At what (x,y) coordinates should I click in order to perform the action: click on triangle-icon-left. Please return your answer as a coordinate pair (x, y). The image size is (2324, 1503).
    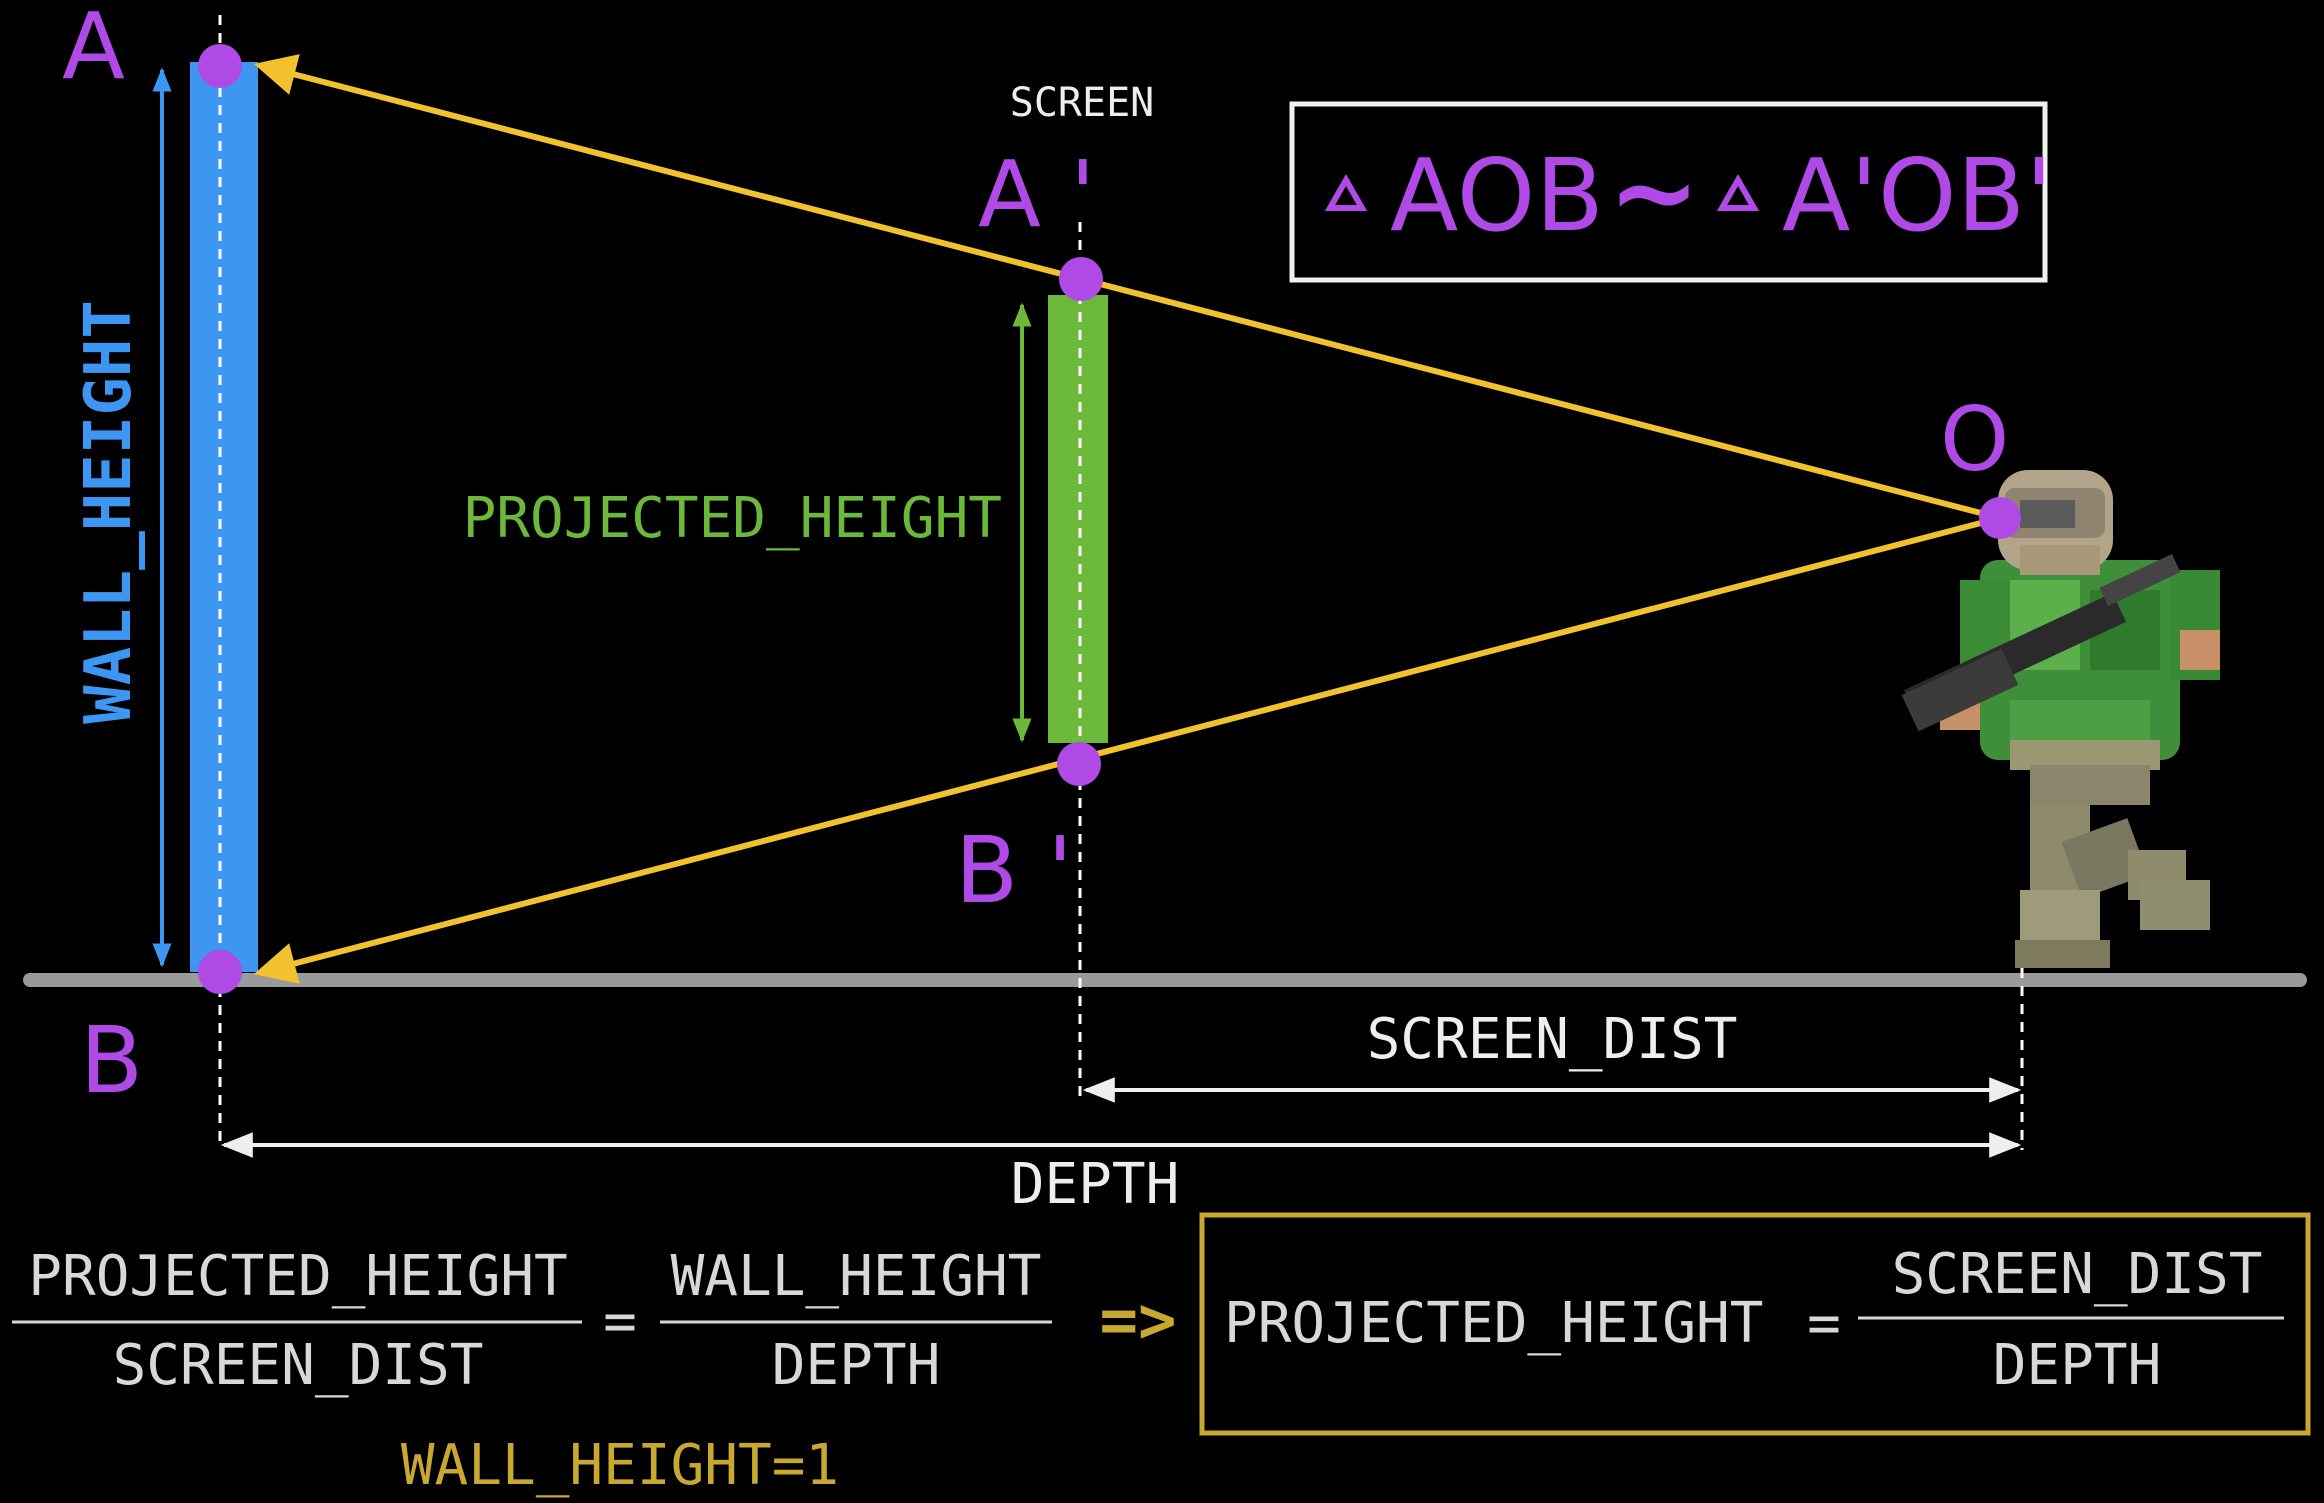
    Looking at the image, I should click on (1346, 192).